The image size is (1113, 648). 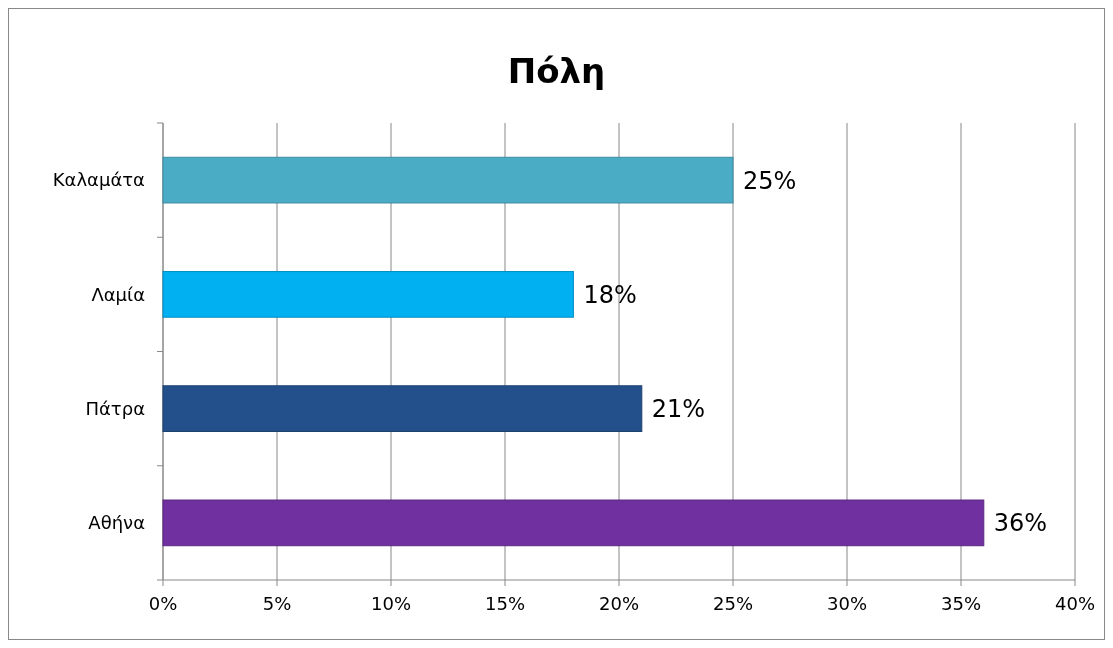 What do you see at coordinates (115, 408) in the screenshot?
I see `y-tick-label: Πάτρα` at bounding box center [115, 408].